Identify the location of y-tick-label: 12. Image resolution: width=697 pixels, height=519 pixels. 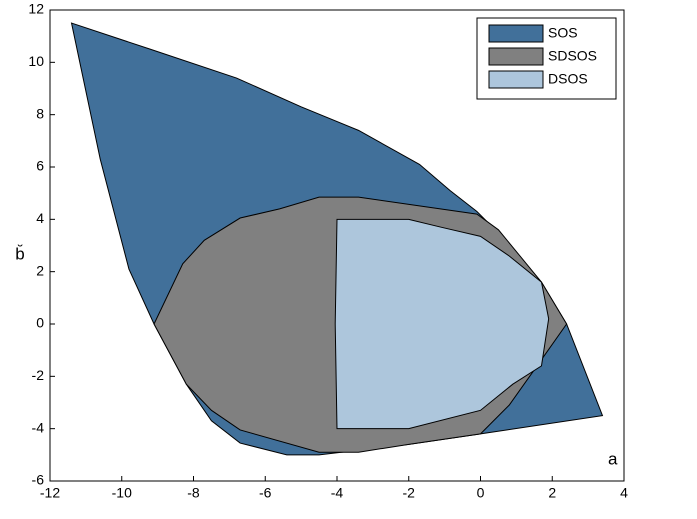
(36, 9).